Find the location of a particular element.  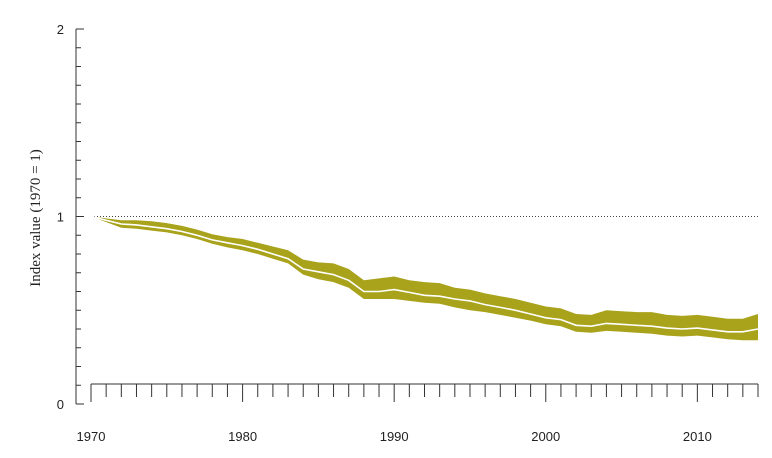

y-tick-label: 2 is located at coordinates (60, 29).